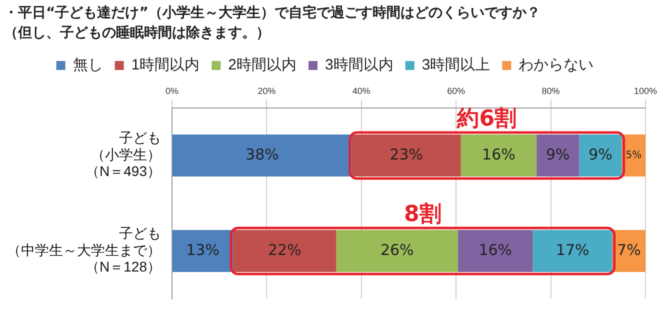 The width and height of the screenshot is (660, 330). I want to click on x-tick-label: 20%, so click(267, 91).